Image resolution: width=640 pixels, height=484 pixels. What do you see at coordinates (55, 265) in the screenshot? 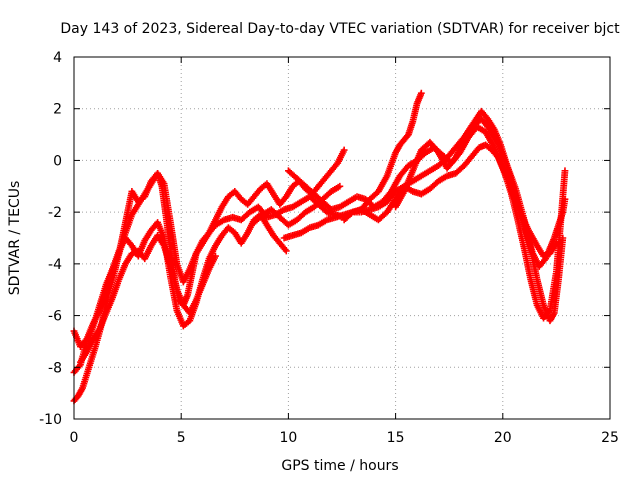
I see `y-tick-label: -4` at bounding box center [55, 265].